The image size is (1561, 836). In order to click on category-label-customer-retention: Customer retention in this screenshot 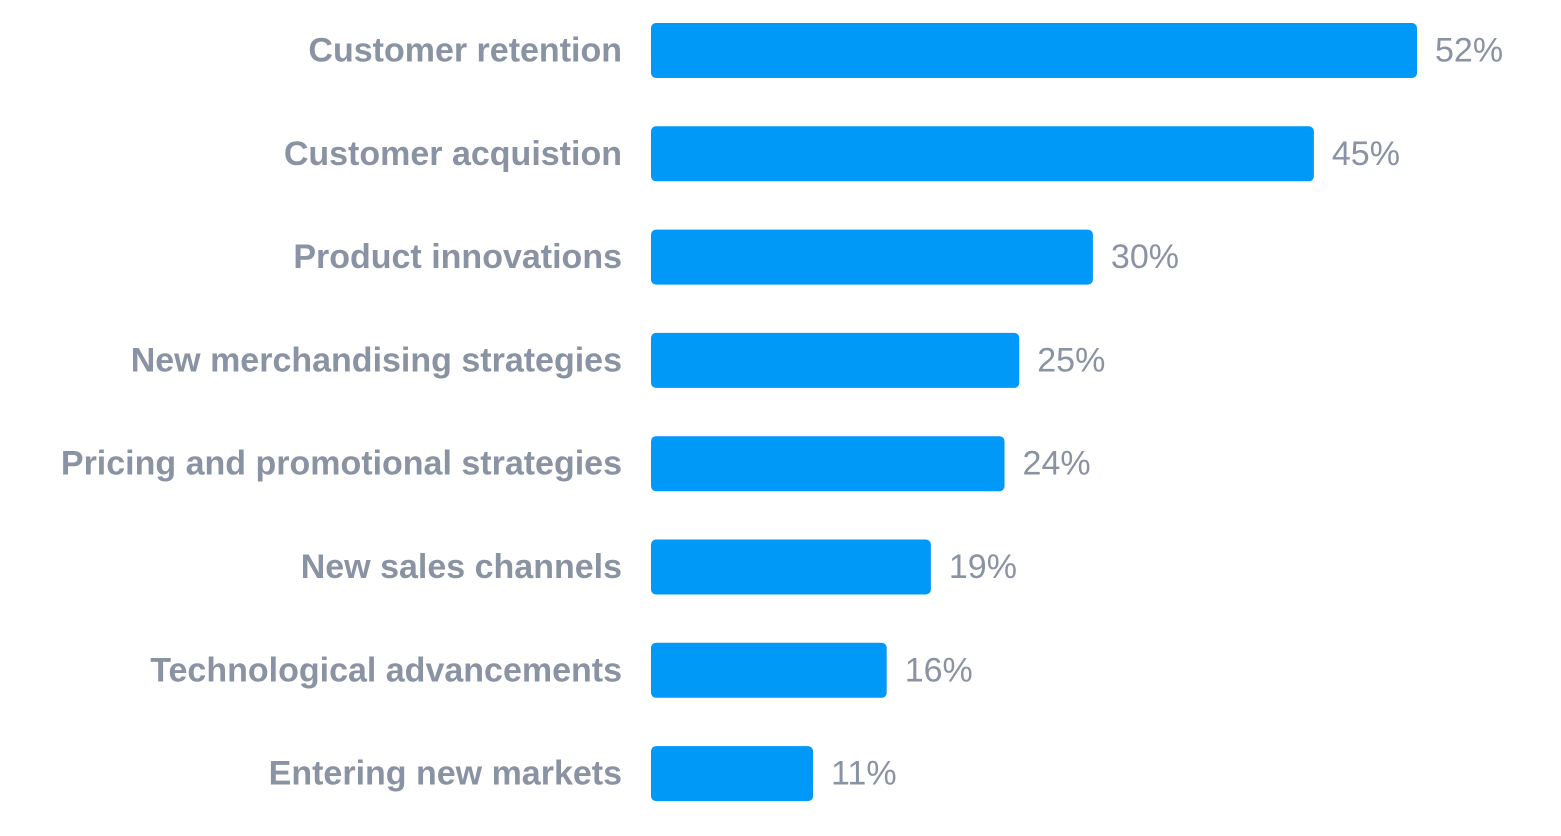, I will do `click(465, 51)`.